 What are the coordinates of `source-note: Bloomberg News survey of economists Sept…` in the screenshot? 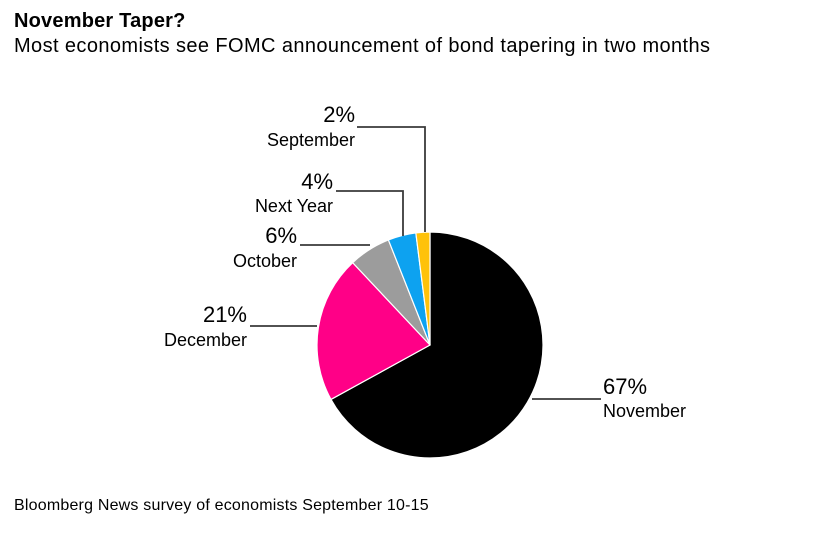 It's located at (221, 505).